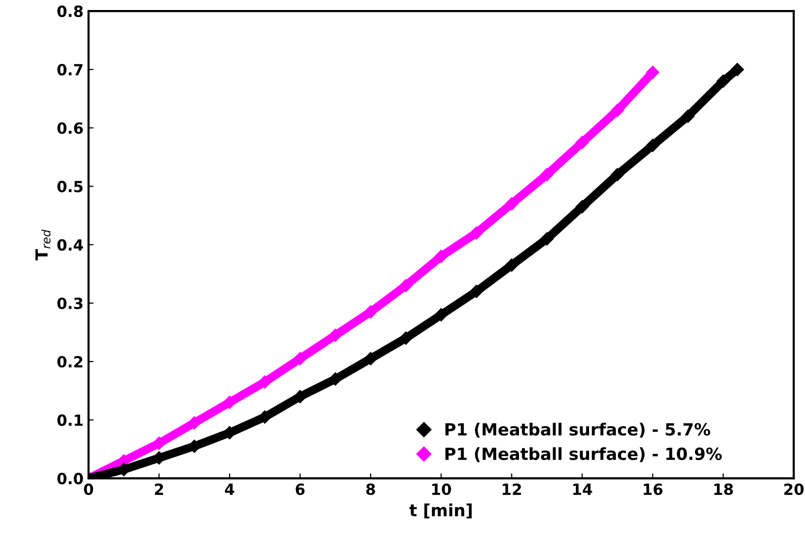 The width and height of the screenshot is (805, 553). What do you see at coordinates (70, 128) in the screenshot?
I see `y-tick-label: 0.6` at bounding box center [70, 128].